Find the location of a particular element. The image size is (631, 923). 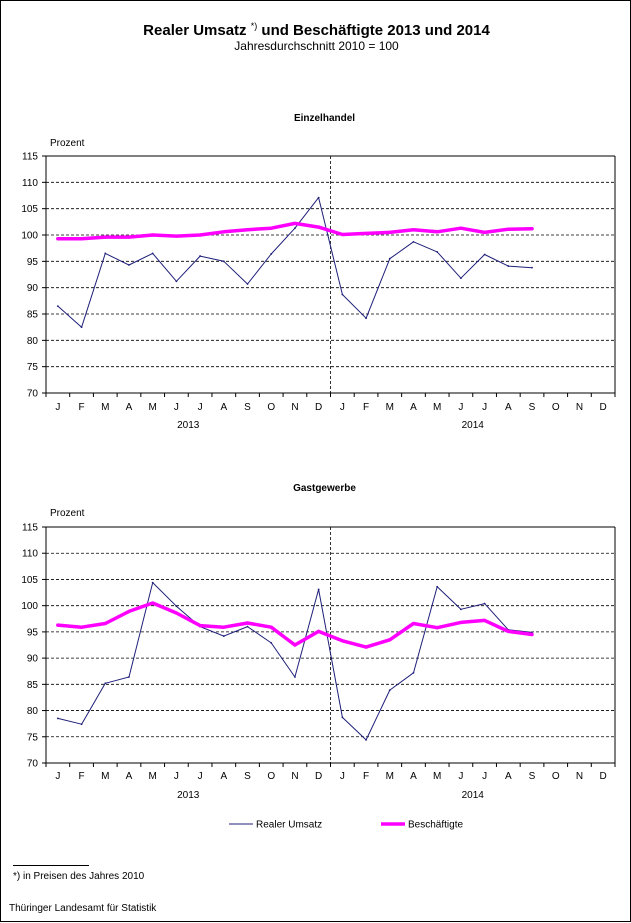

y-axis-label: Prozent is located at coordinates (67, 143).